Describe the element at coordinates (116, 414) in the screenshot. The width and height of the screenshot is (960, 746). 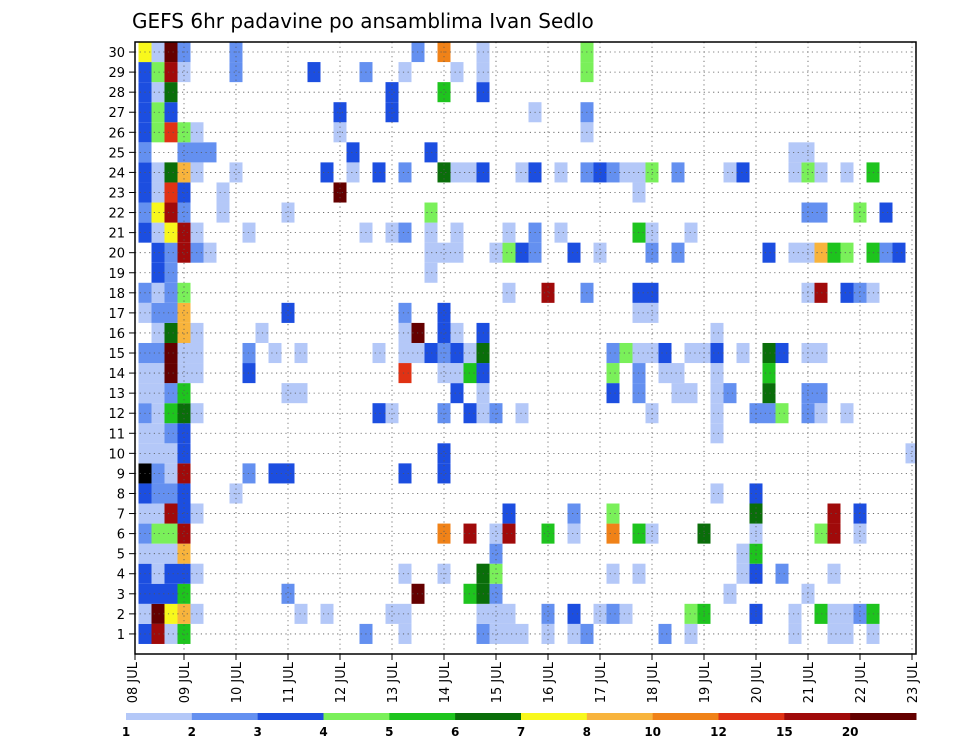
I see `y-tick-label: 12` at that location.